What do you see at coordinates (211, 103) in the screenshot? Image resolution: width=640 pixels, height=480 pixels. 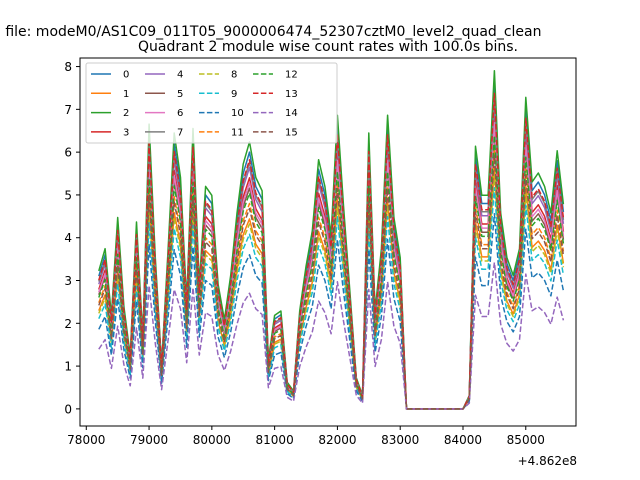 I see `legend-frame` at bounding box center [211, 103].